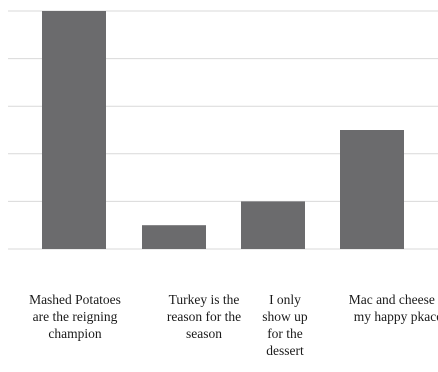 The image size is (438, 372). What do you see at coordinates (393, 308) in the screenshot?
I see `category-label-mac-and-cheese: Mac and cheese is my happy pkace` at bounding box center [393, 308].